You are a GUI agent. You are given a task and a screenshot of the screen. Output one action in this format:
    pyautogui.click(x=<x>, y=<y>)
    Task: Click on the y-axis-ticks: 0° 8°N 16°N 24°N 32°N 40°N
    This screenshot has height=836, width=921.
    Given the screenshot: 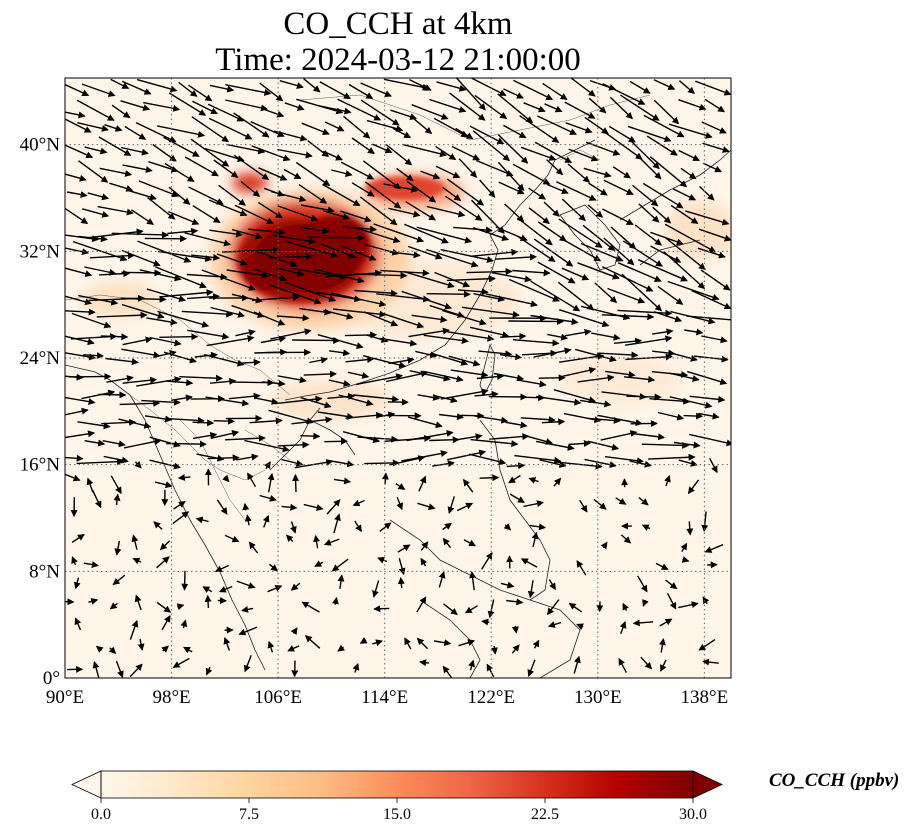 What is the action you would take?
    pyautogui.click(x=40, y=412)
    